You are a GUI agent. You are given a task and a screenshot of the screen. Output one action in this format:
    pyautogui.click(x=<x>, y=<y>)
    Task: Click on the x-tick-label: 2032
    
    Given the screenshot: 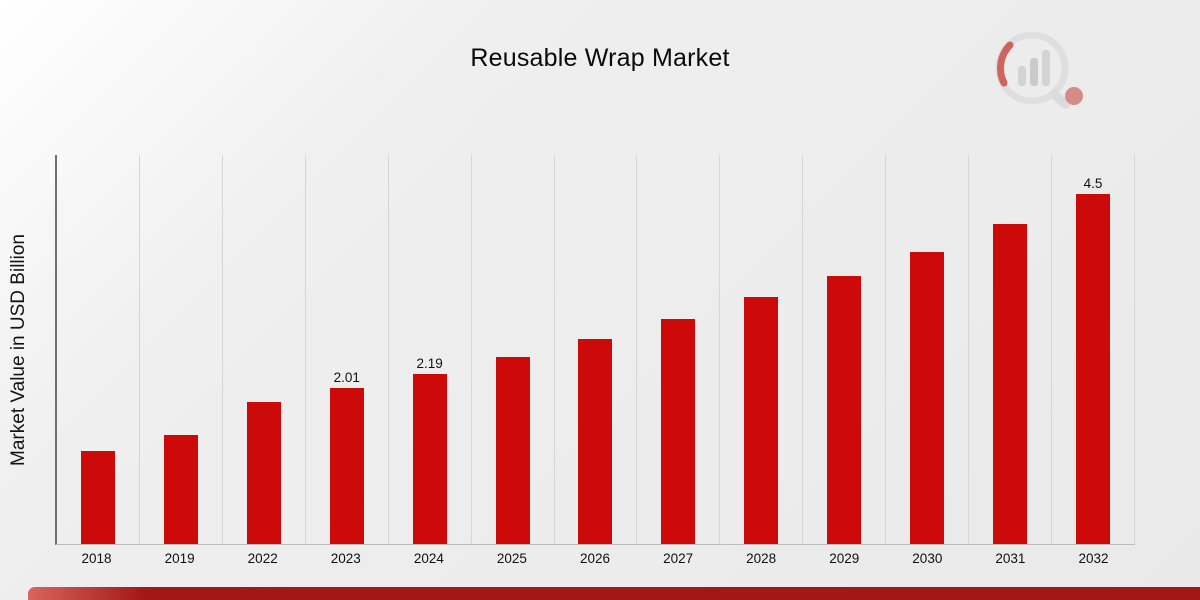 What is the action you would take?
    pyautogui.click(x=1093, y=558)
    